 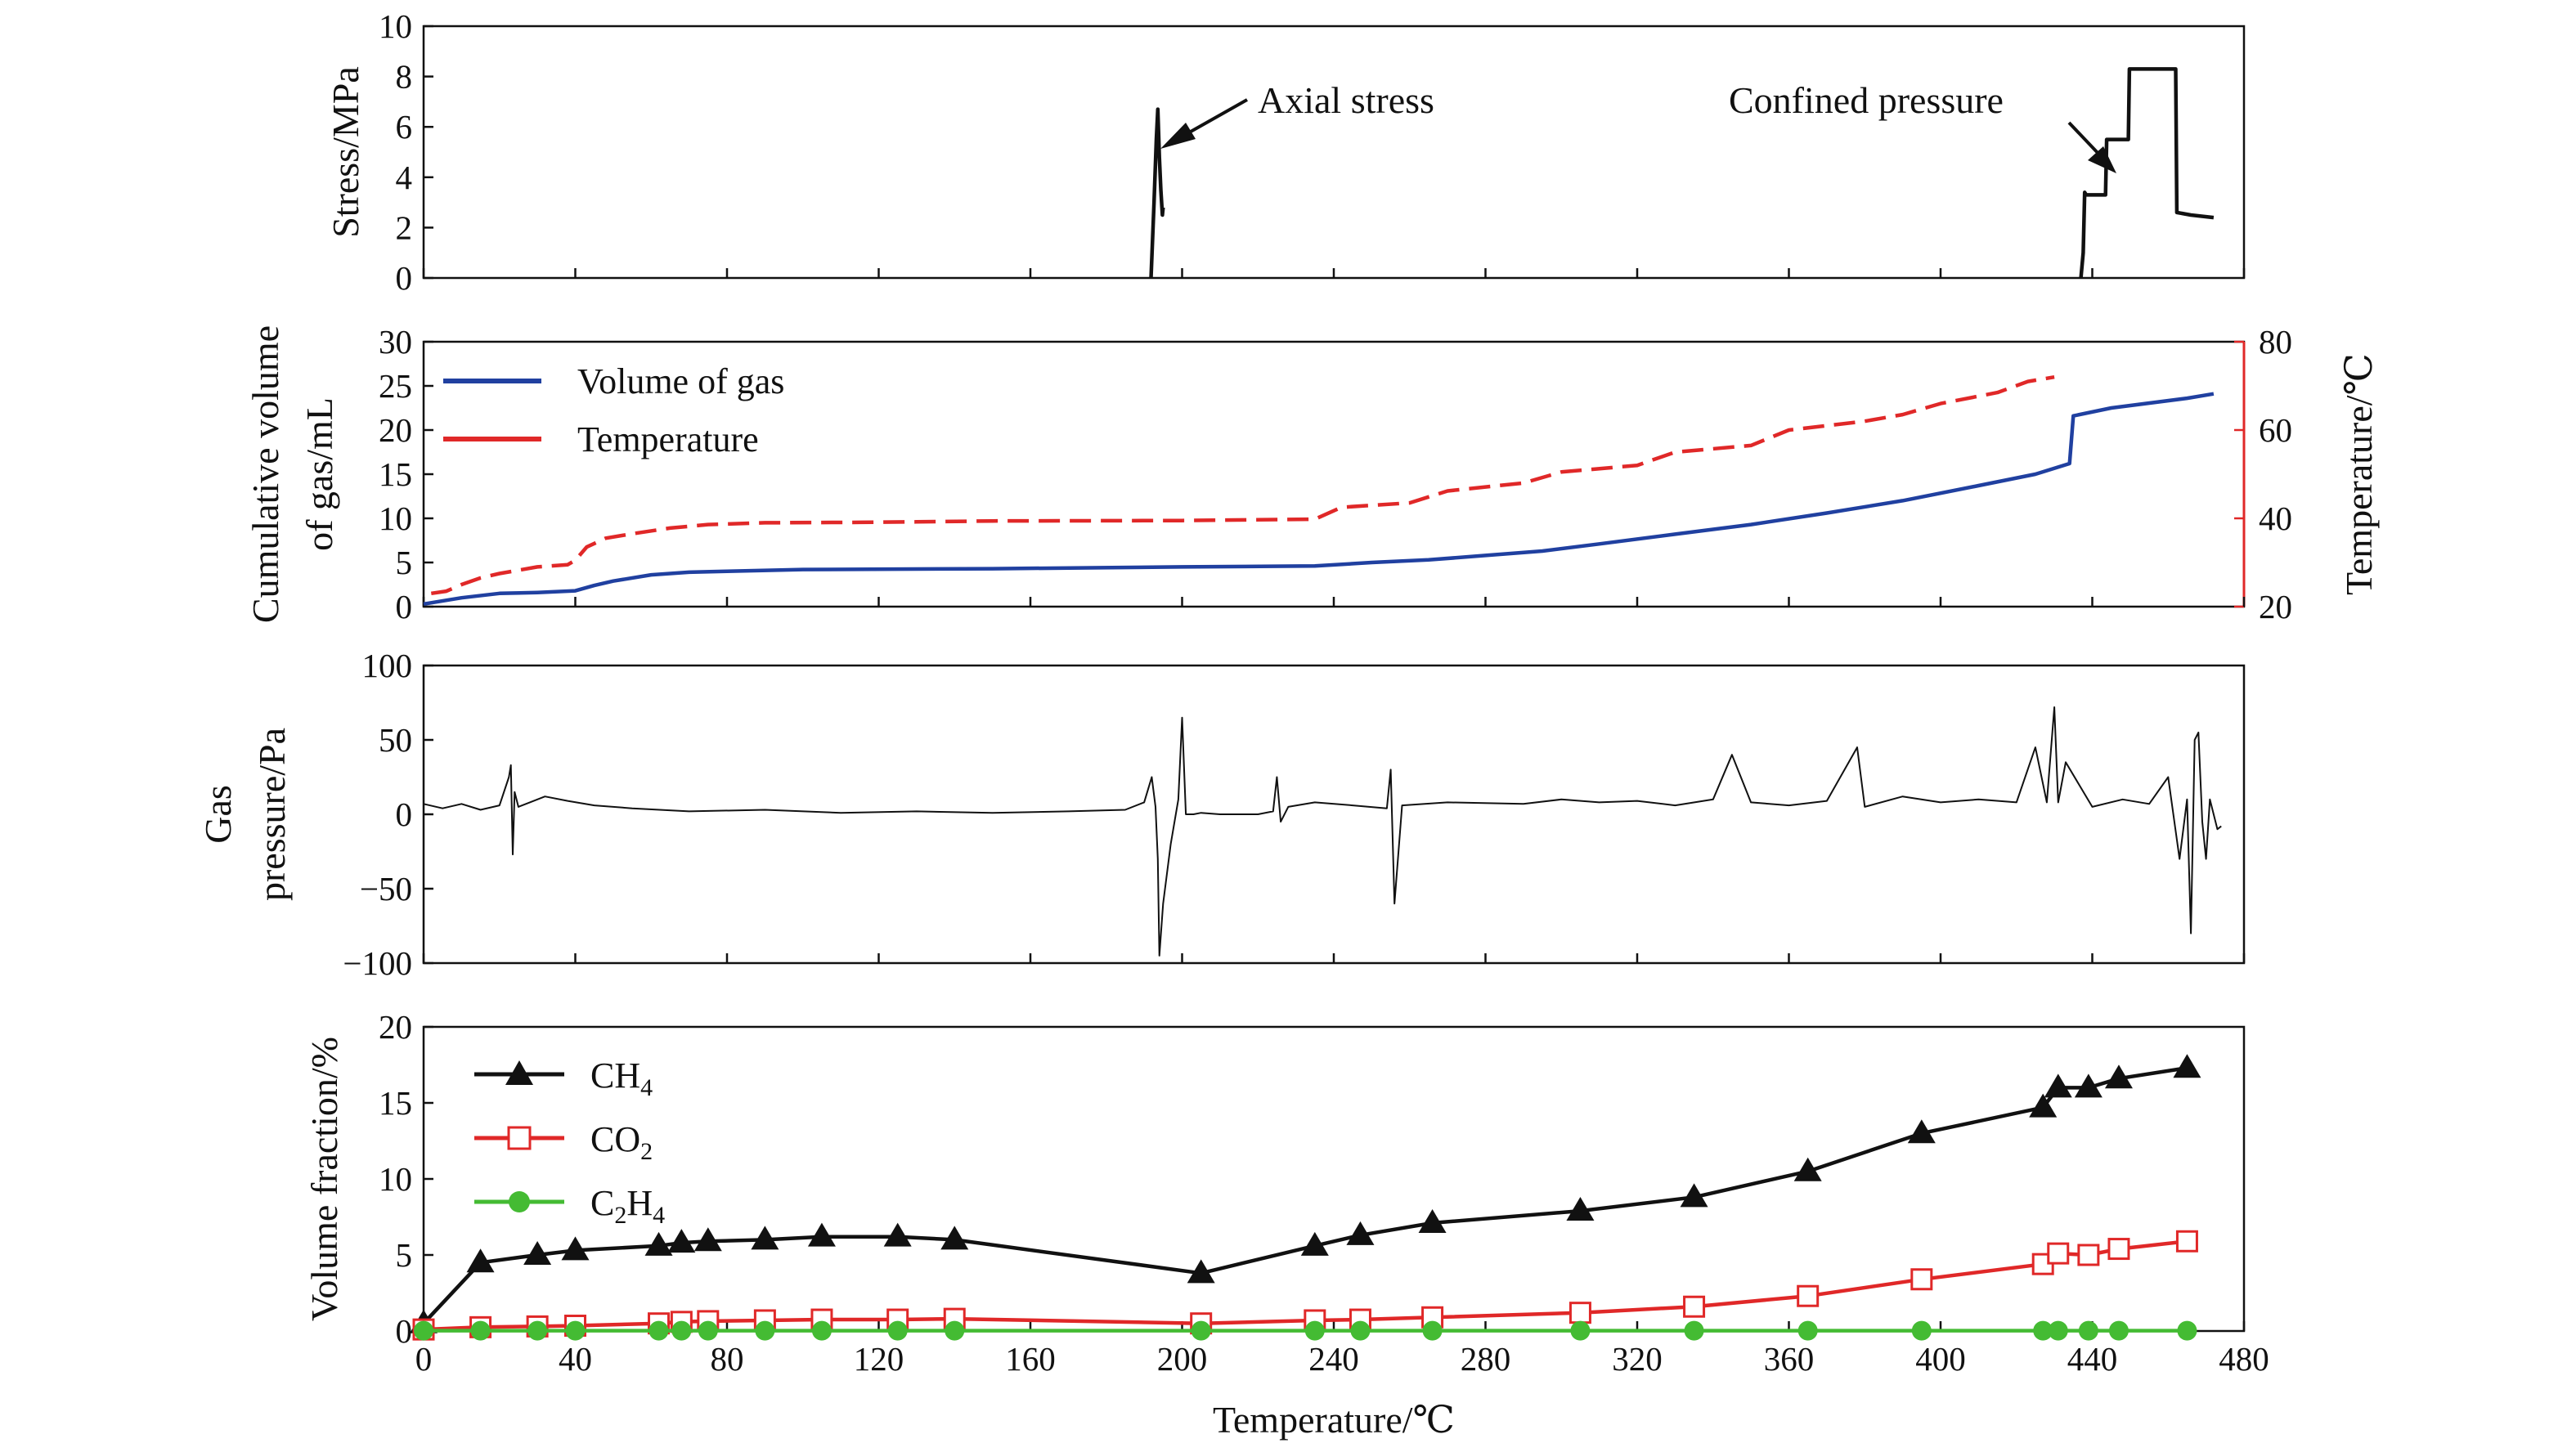 What do you see at coordinates (602, 1203) in the screenshot?
I see `legend-c2h4-name: C` at bounding box center [602, 1203].